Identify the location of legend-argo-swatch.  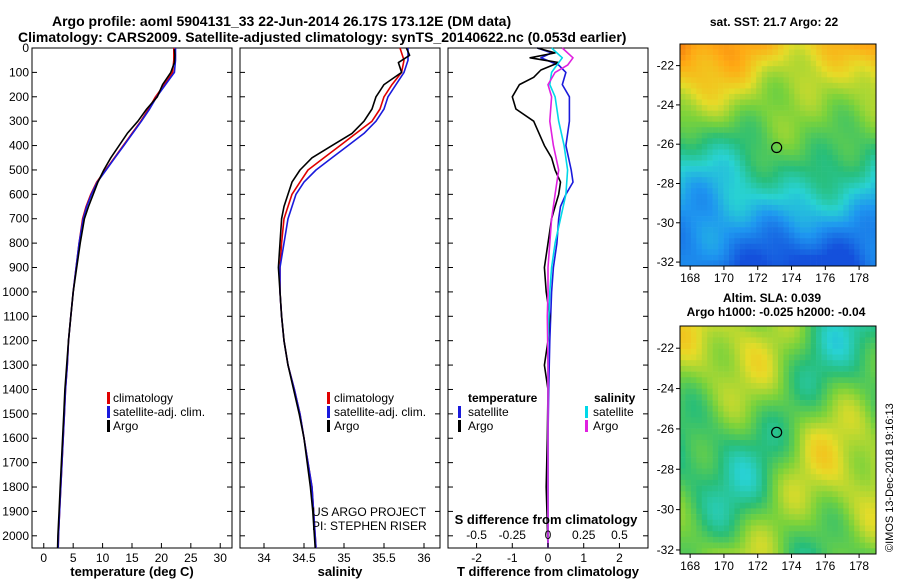
(328, 426).